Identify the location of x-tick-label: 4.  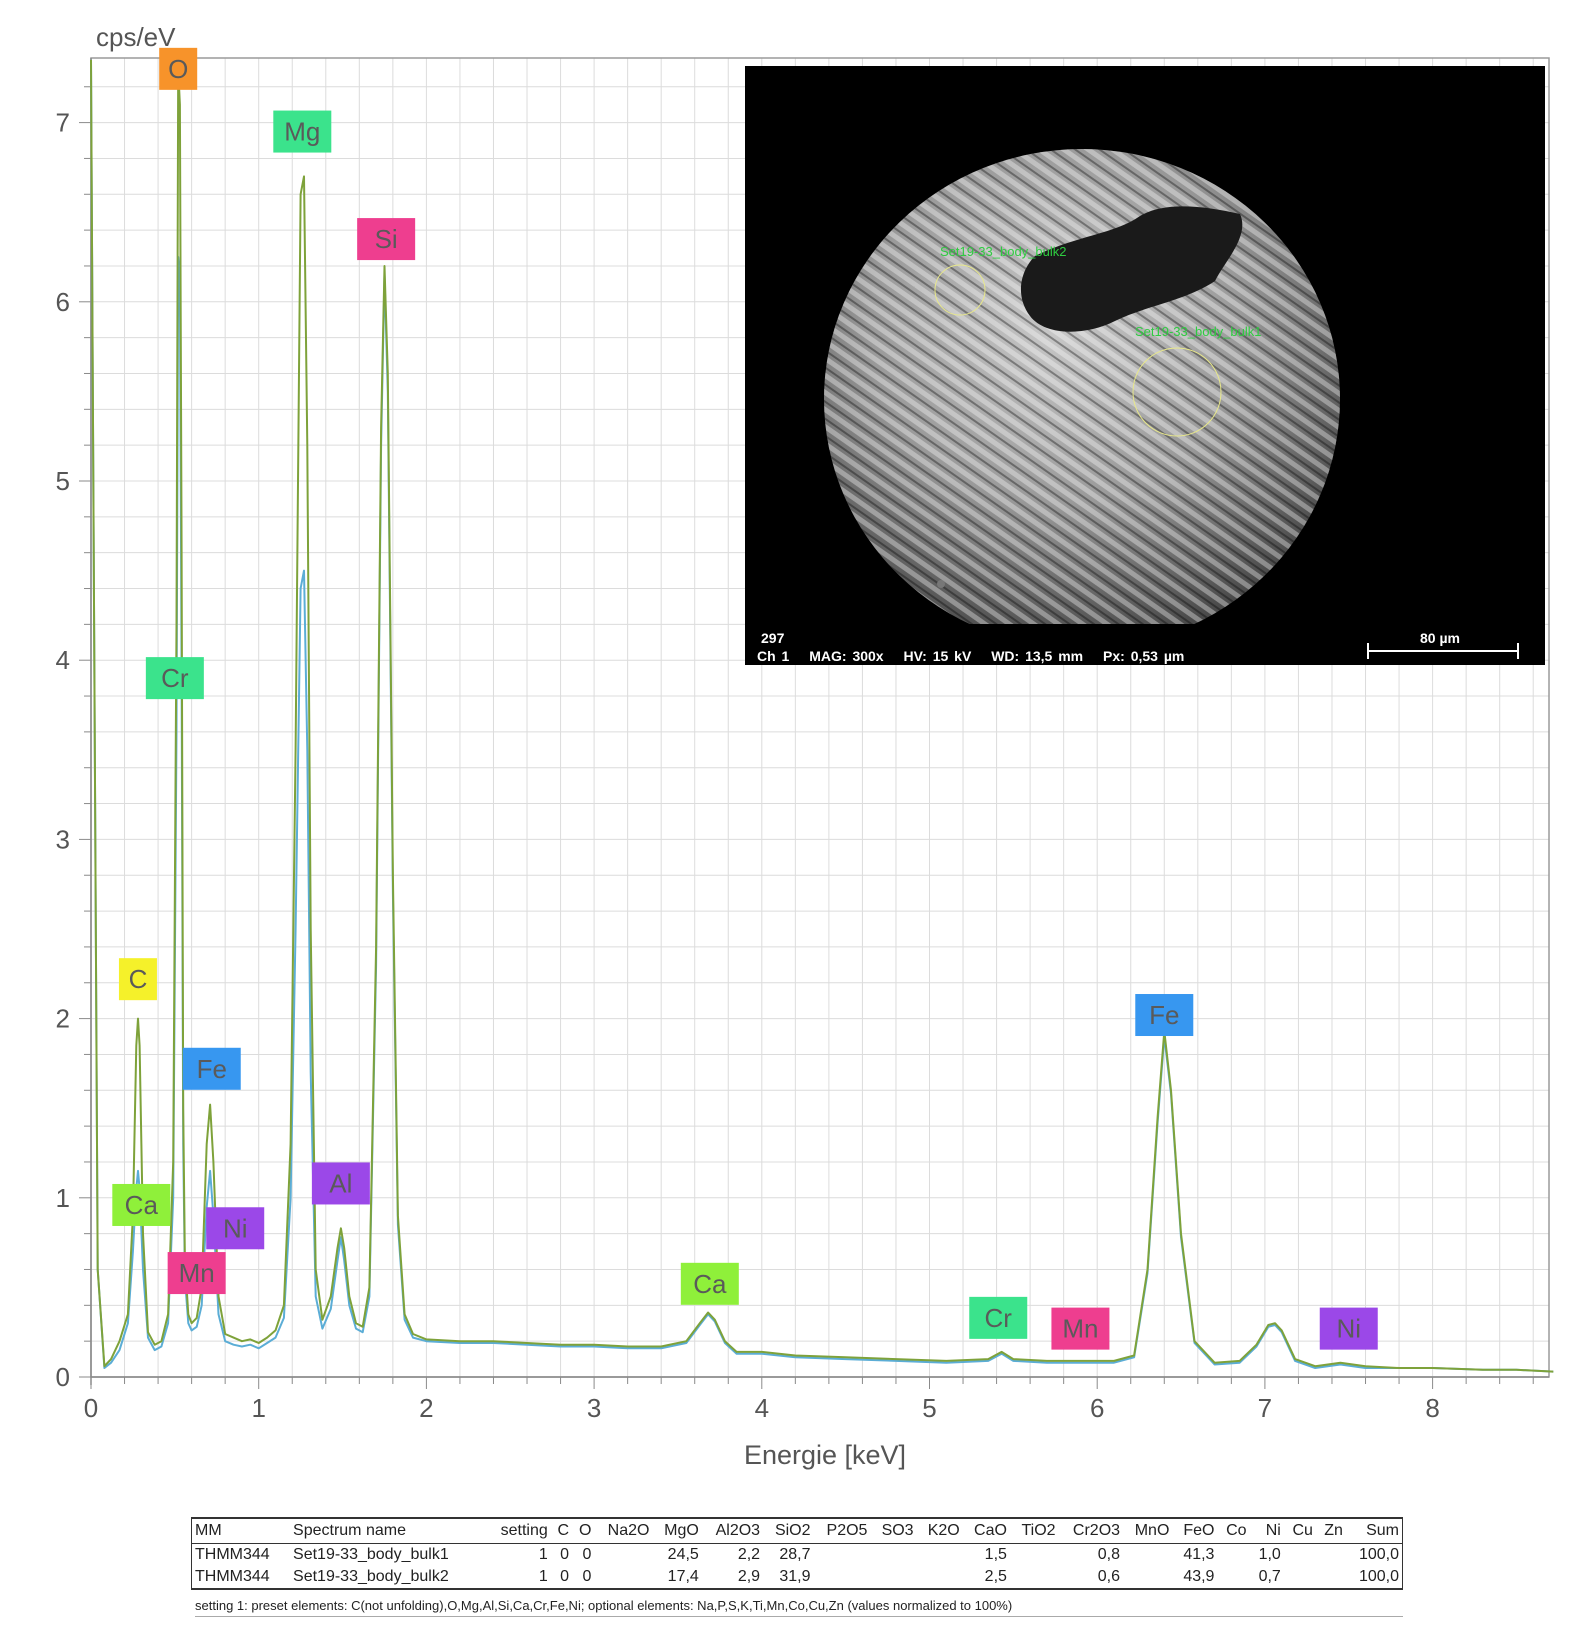
(762, 1408).